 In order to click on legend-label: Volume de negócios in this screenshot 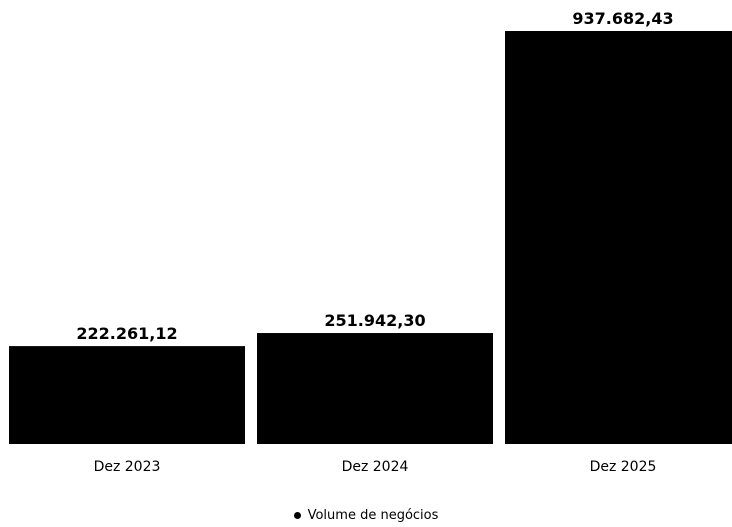, I will do `click(373, 515)`.